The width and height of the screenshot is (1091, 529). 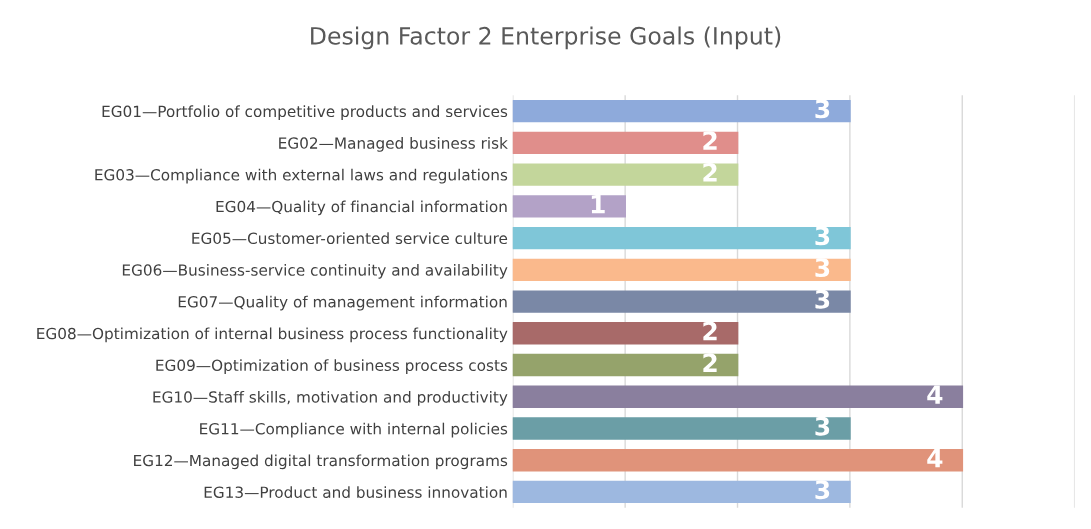 What do you see at coordinates (301, 176) in the screenshot?
I see `y-tick-label: EG03—Compliance with external laws and regulations` at bounding box center [301, 176].